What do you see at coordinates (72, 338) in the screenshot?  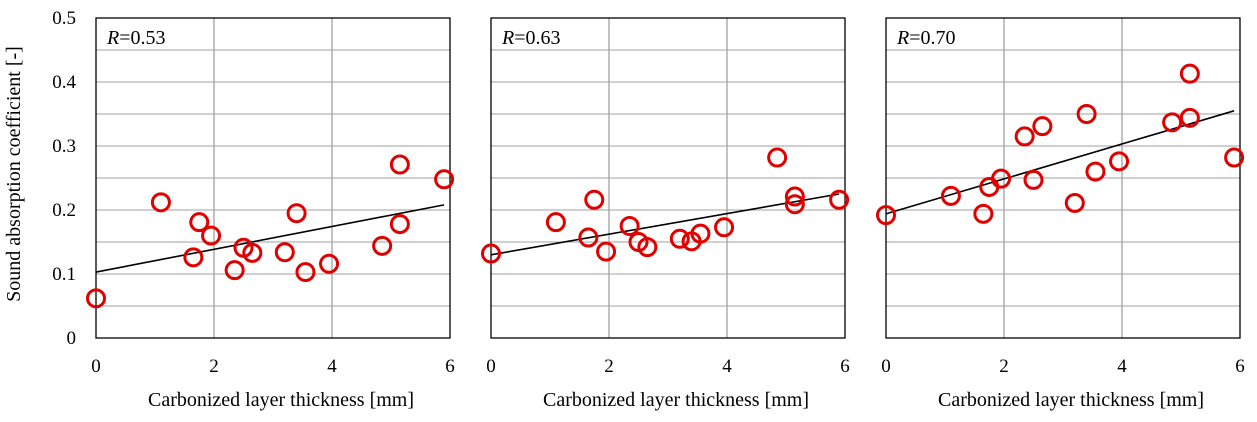 I see `y-tick-label: 0` at bounding box center [72, 338].